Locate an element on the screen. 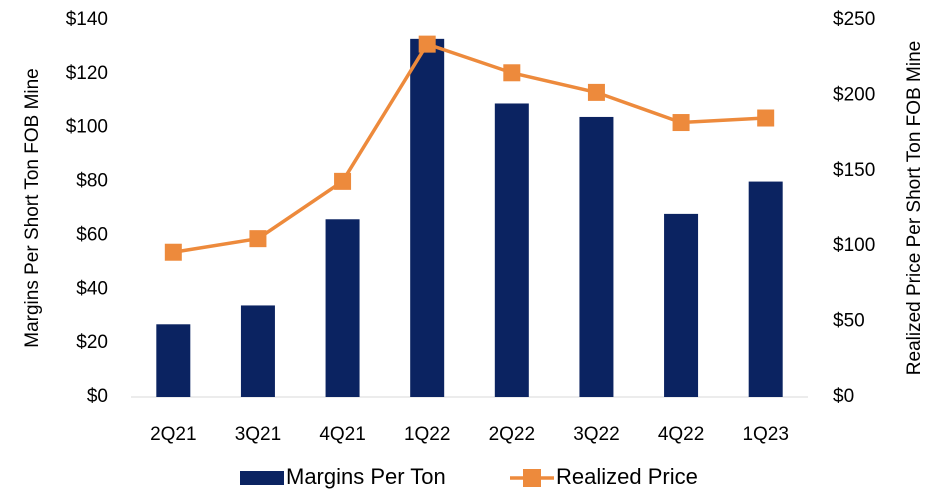 Image resolution: width=937 pixels, height=492 pixels. x-tick-label: 1Q23 is located at coordinates (765, 434).